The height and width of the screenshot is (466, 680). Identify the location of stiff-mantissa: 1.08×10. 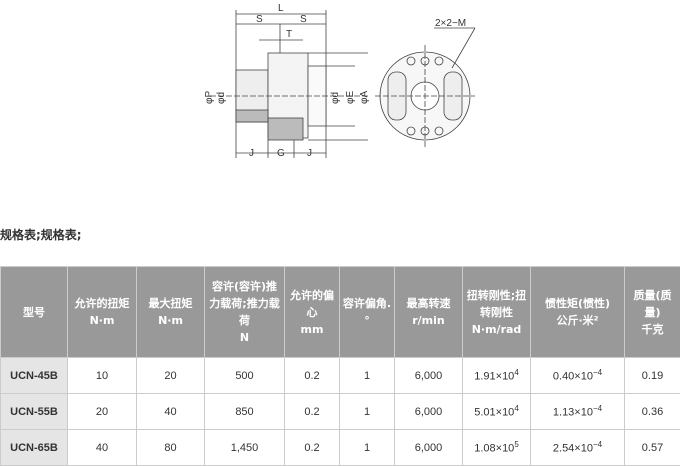
(494, 449).